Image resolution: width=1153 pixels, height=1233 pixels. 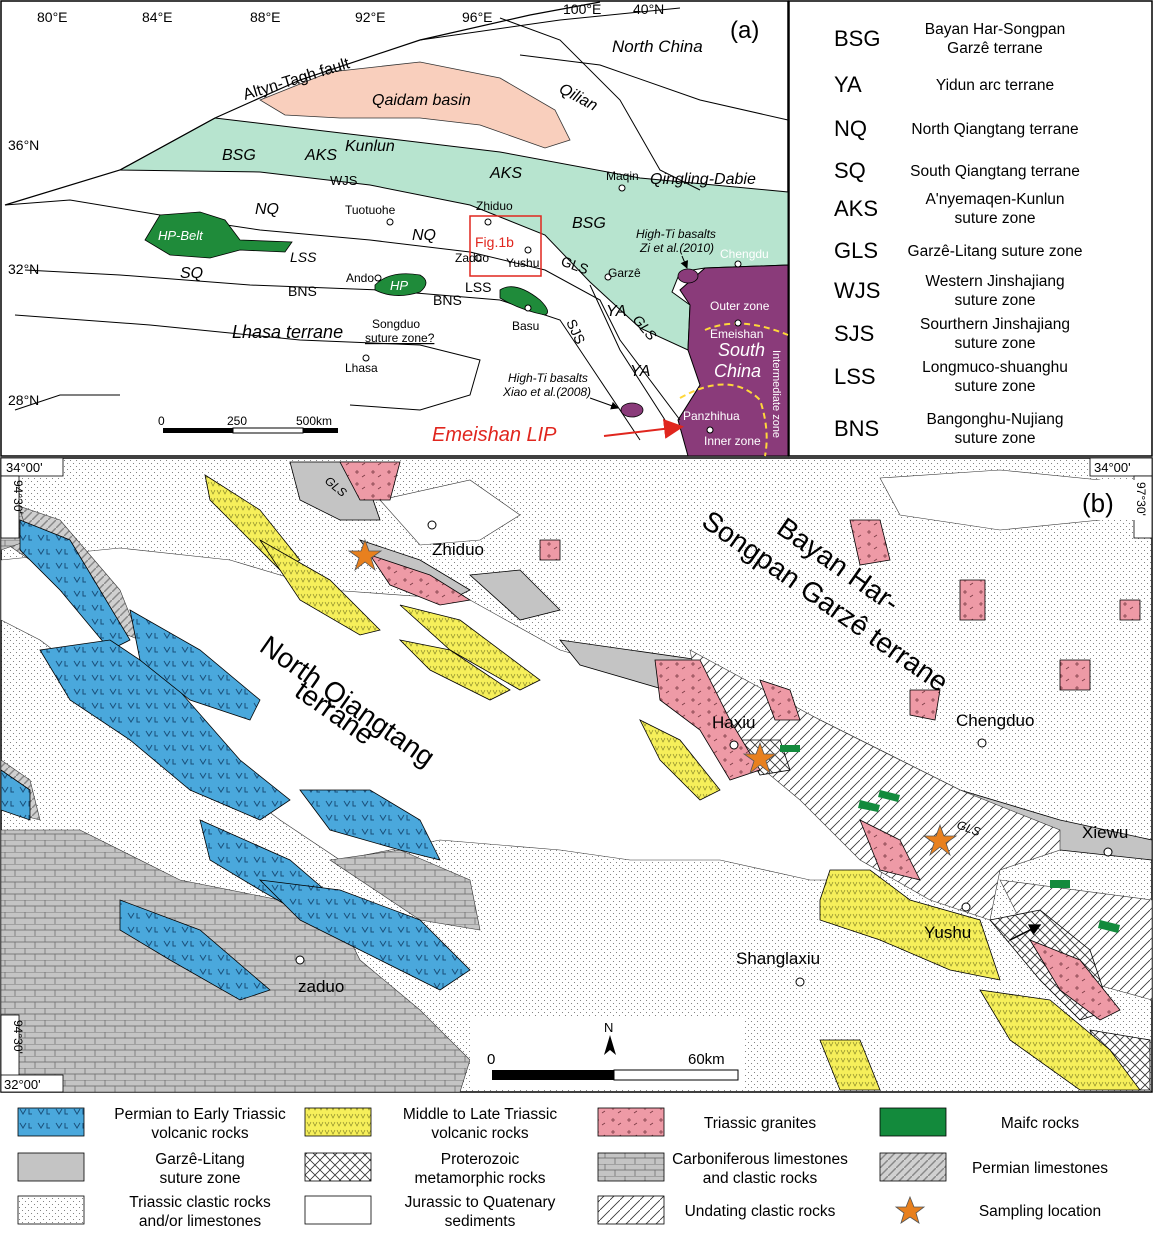 What do you see at coordinates (370, 17) in the screenshot?
I see `lon-label: 92°E` at bounding box center [370, 17].